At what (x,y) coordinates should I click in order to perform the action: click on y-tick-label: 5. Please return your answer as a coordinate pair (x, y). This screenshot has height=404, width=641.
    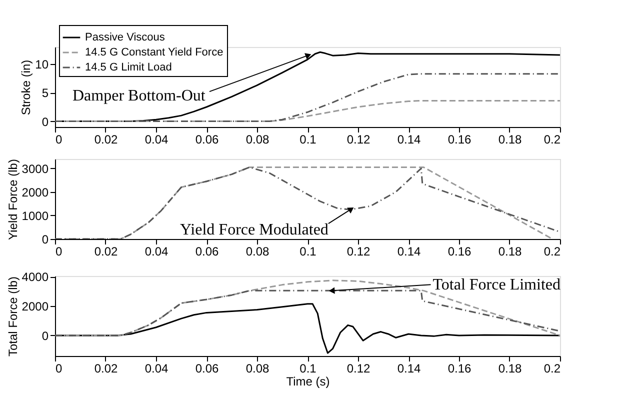
    Looking at the image, I should click on (45, 93).